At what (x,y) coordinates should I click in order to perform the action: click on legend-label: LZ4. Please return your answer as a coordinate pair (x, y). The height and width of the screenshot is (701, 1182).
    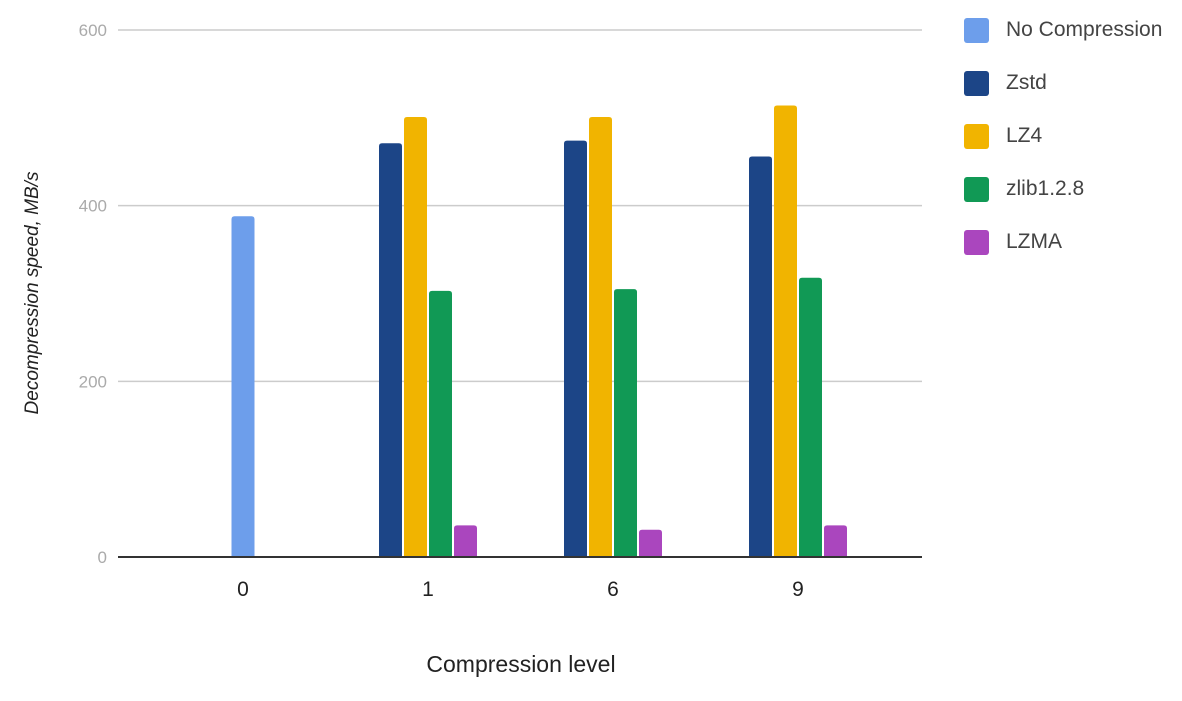
    Looking at the image, I should click on (1024, 135).